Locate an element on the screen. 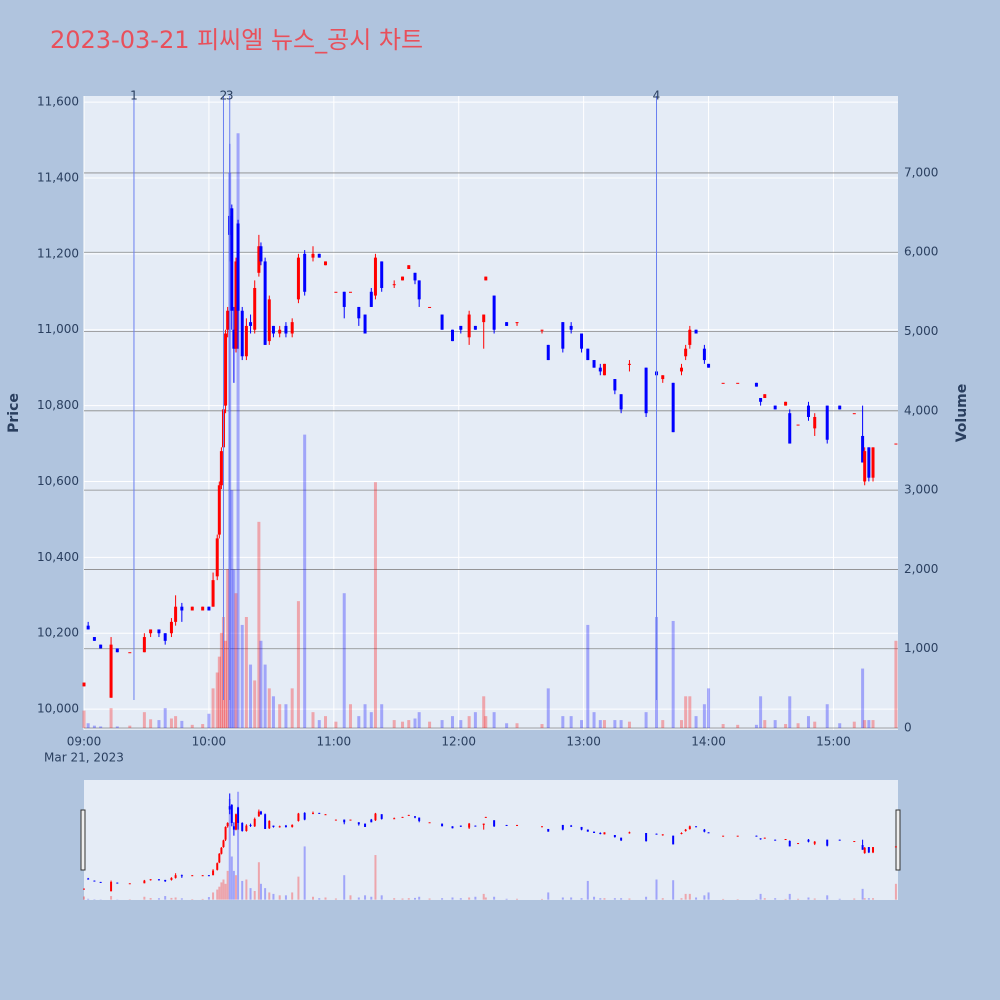 This screenshot has height=1000, width=1000. y2-tick-label: 4,000 is located at coordinates (921, 410).